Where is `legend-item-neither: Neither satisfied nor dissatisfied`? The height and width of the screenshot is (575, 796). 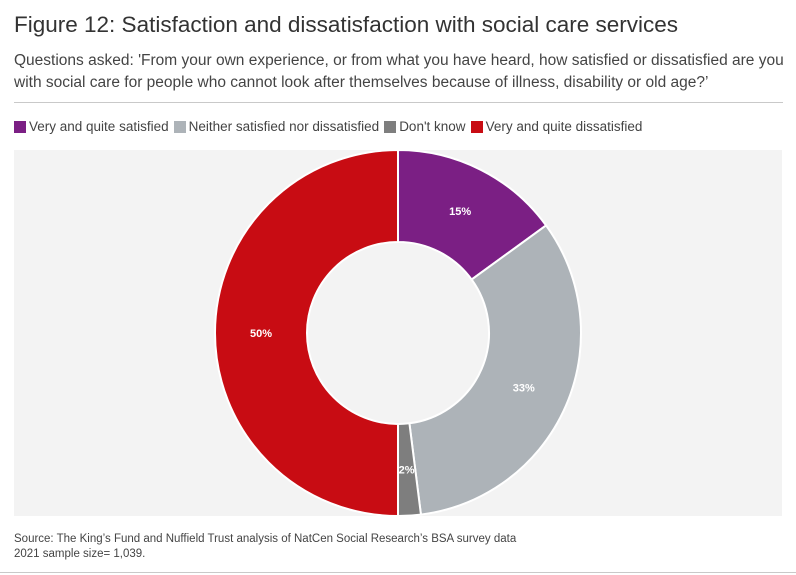
legend-item-neither: Neither satisfied nor dissatisfied is located at coordinates (276, 126).